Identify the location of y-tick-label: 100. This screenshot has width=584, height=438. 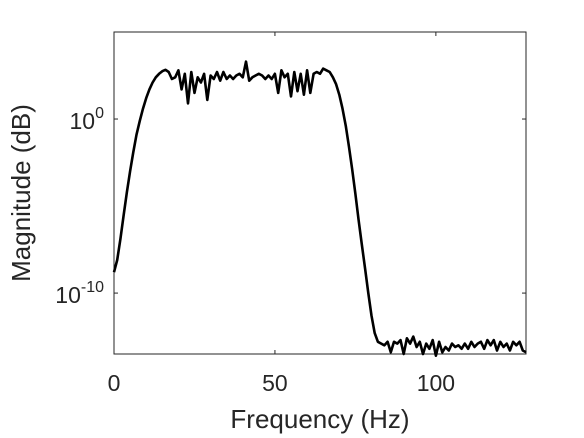
(87, 119).